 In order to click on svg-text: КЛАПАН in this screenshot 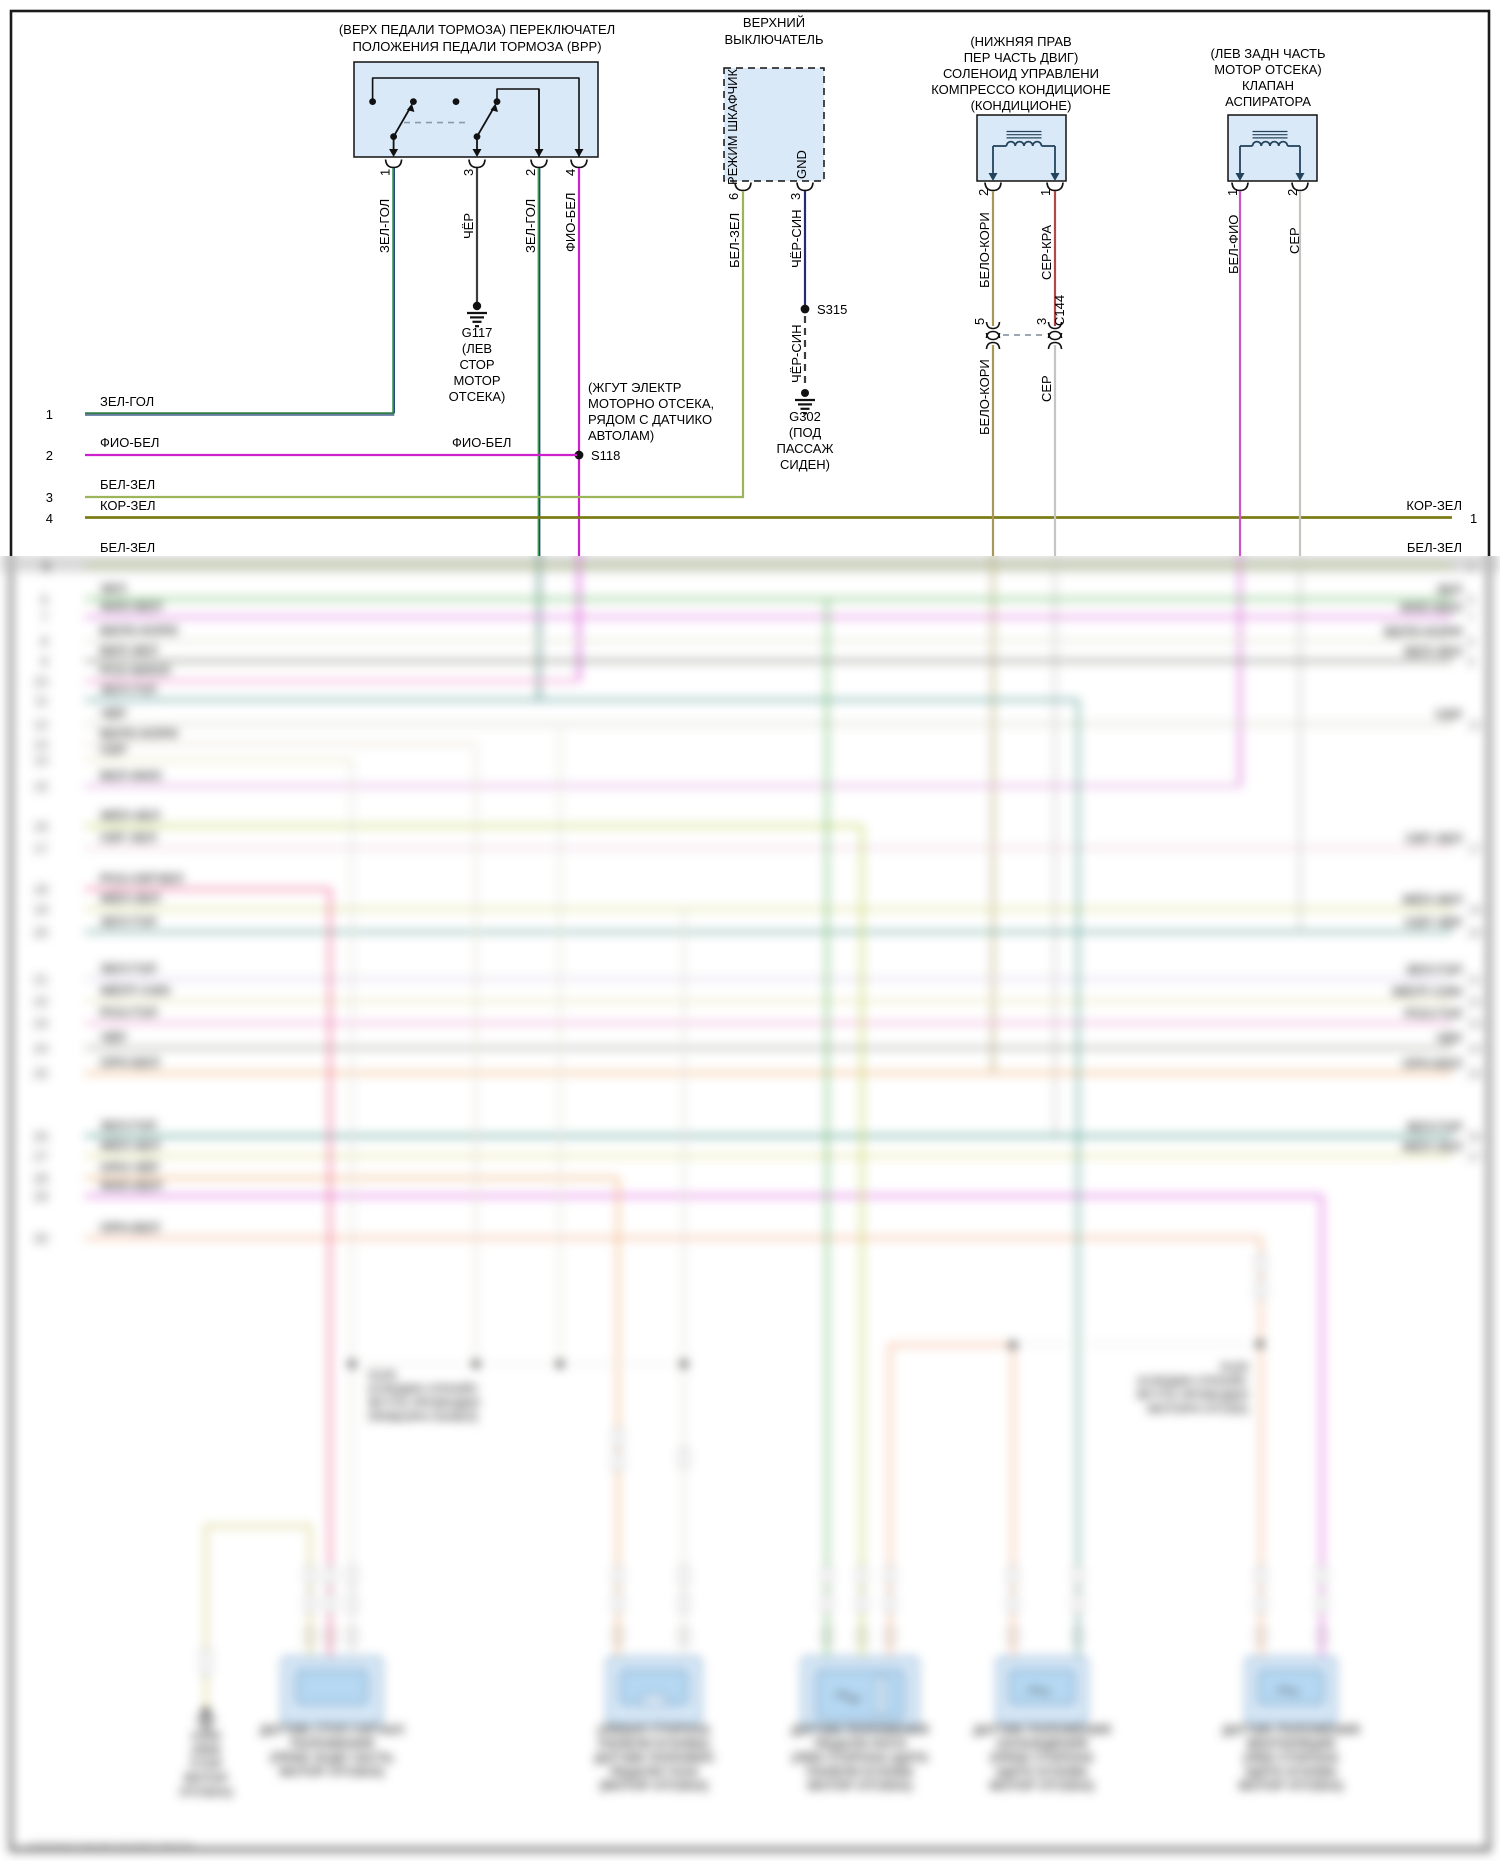, I will do `click(1268, 85)`.